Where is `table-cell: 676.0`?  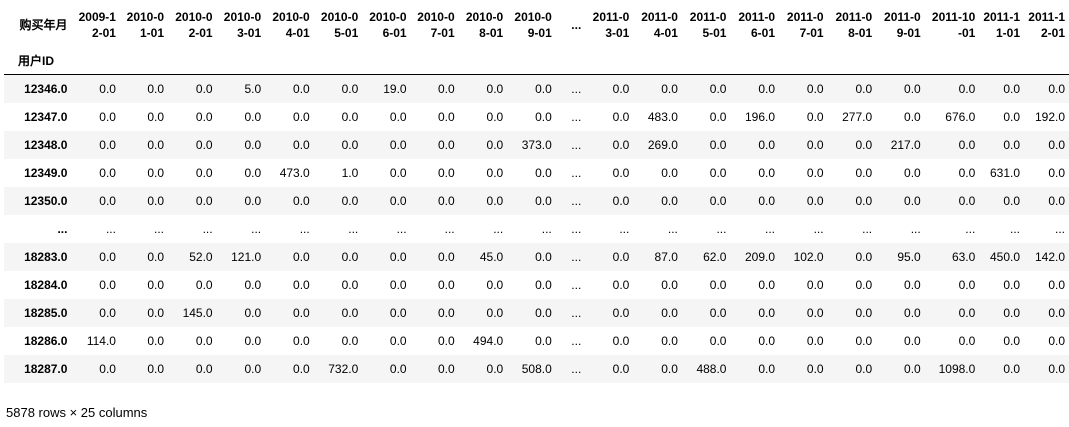 table-cell: 676.0 is located at coordinates (960, 116).